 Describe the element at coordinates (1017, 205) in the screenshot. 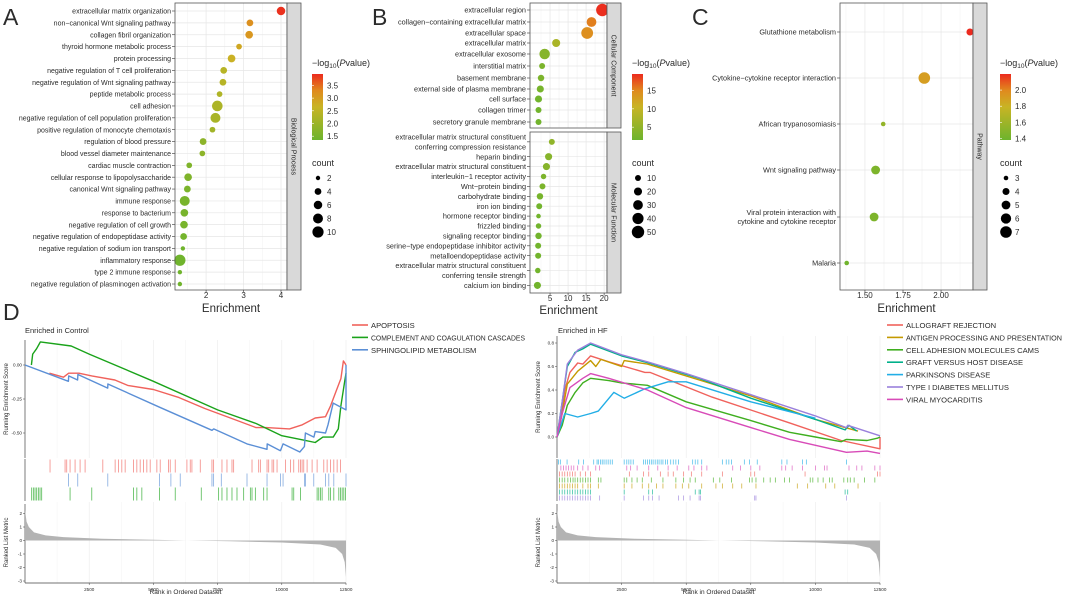

I see `size-legend-label: 5` at that location.